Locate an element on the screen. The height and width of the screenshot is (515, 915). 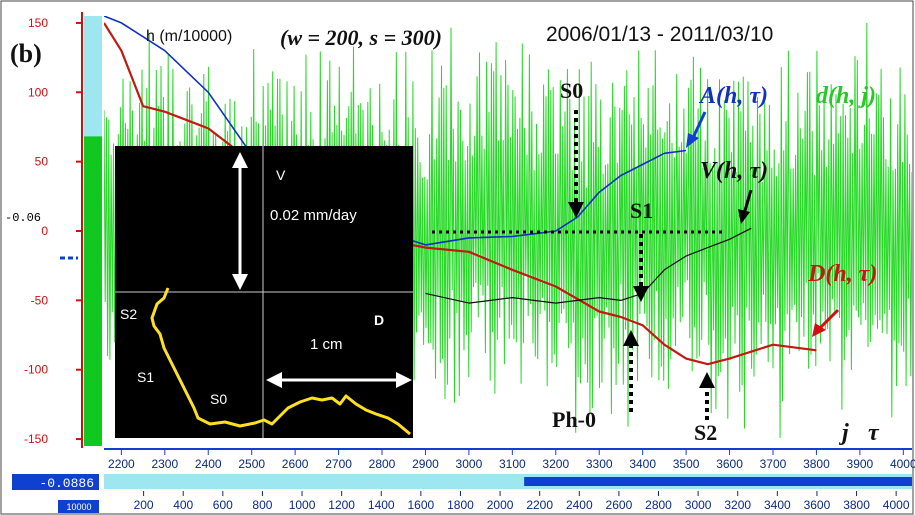
tau-tick-label: 2800 is located at coordinates (382, 464).